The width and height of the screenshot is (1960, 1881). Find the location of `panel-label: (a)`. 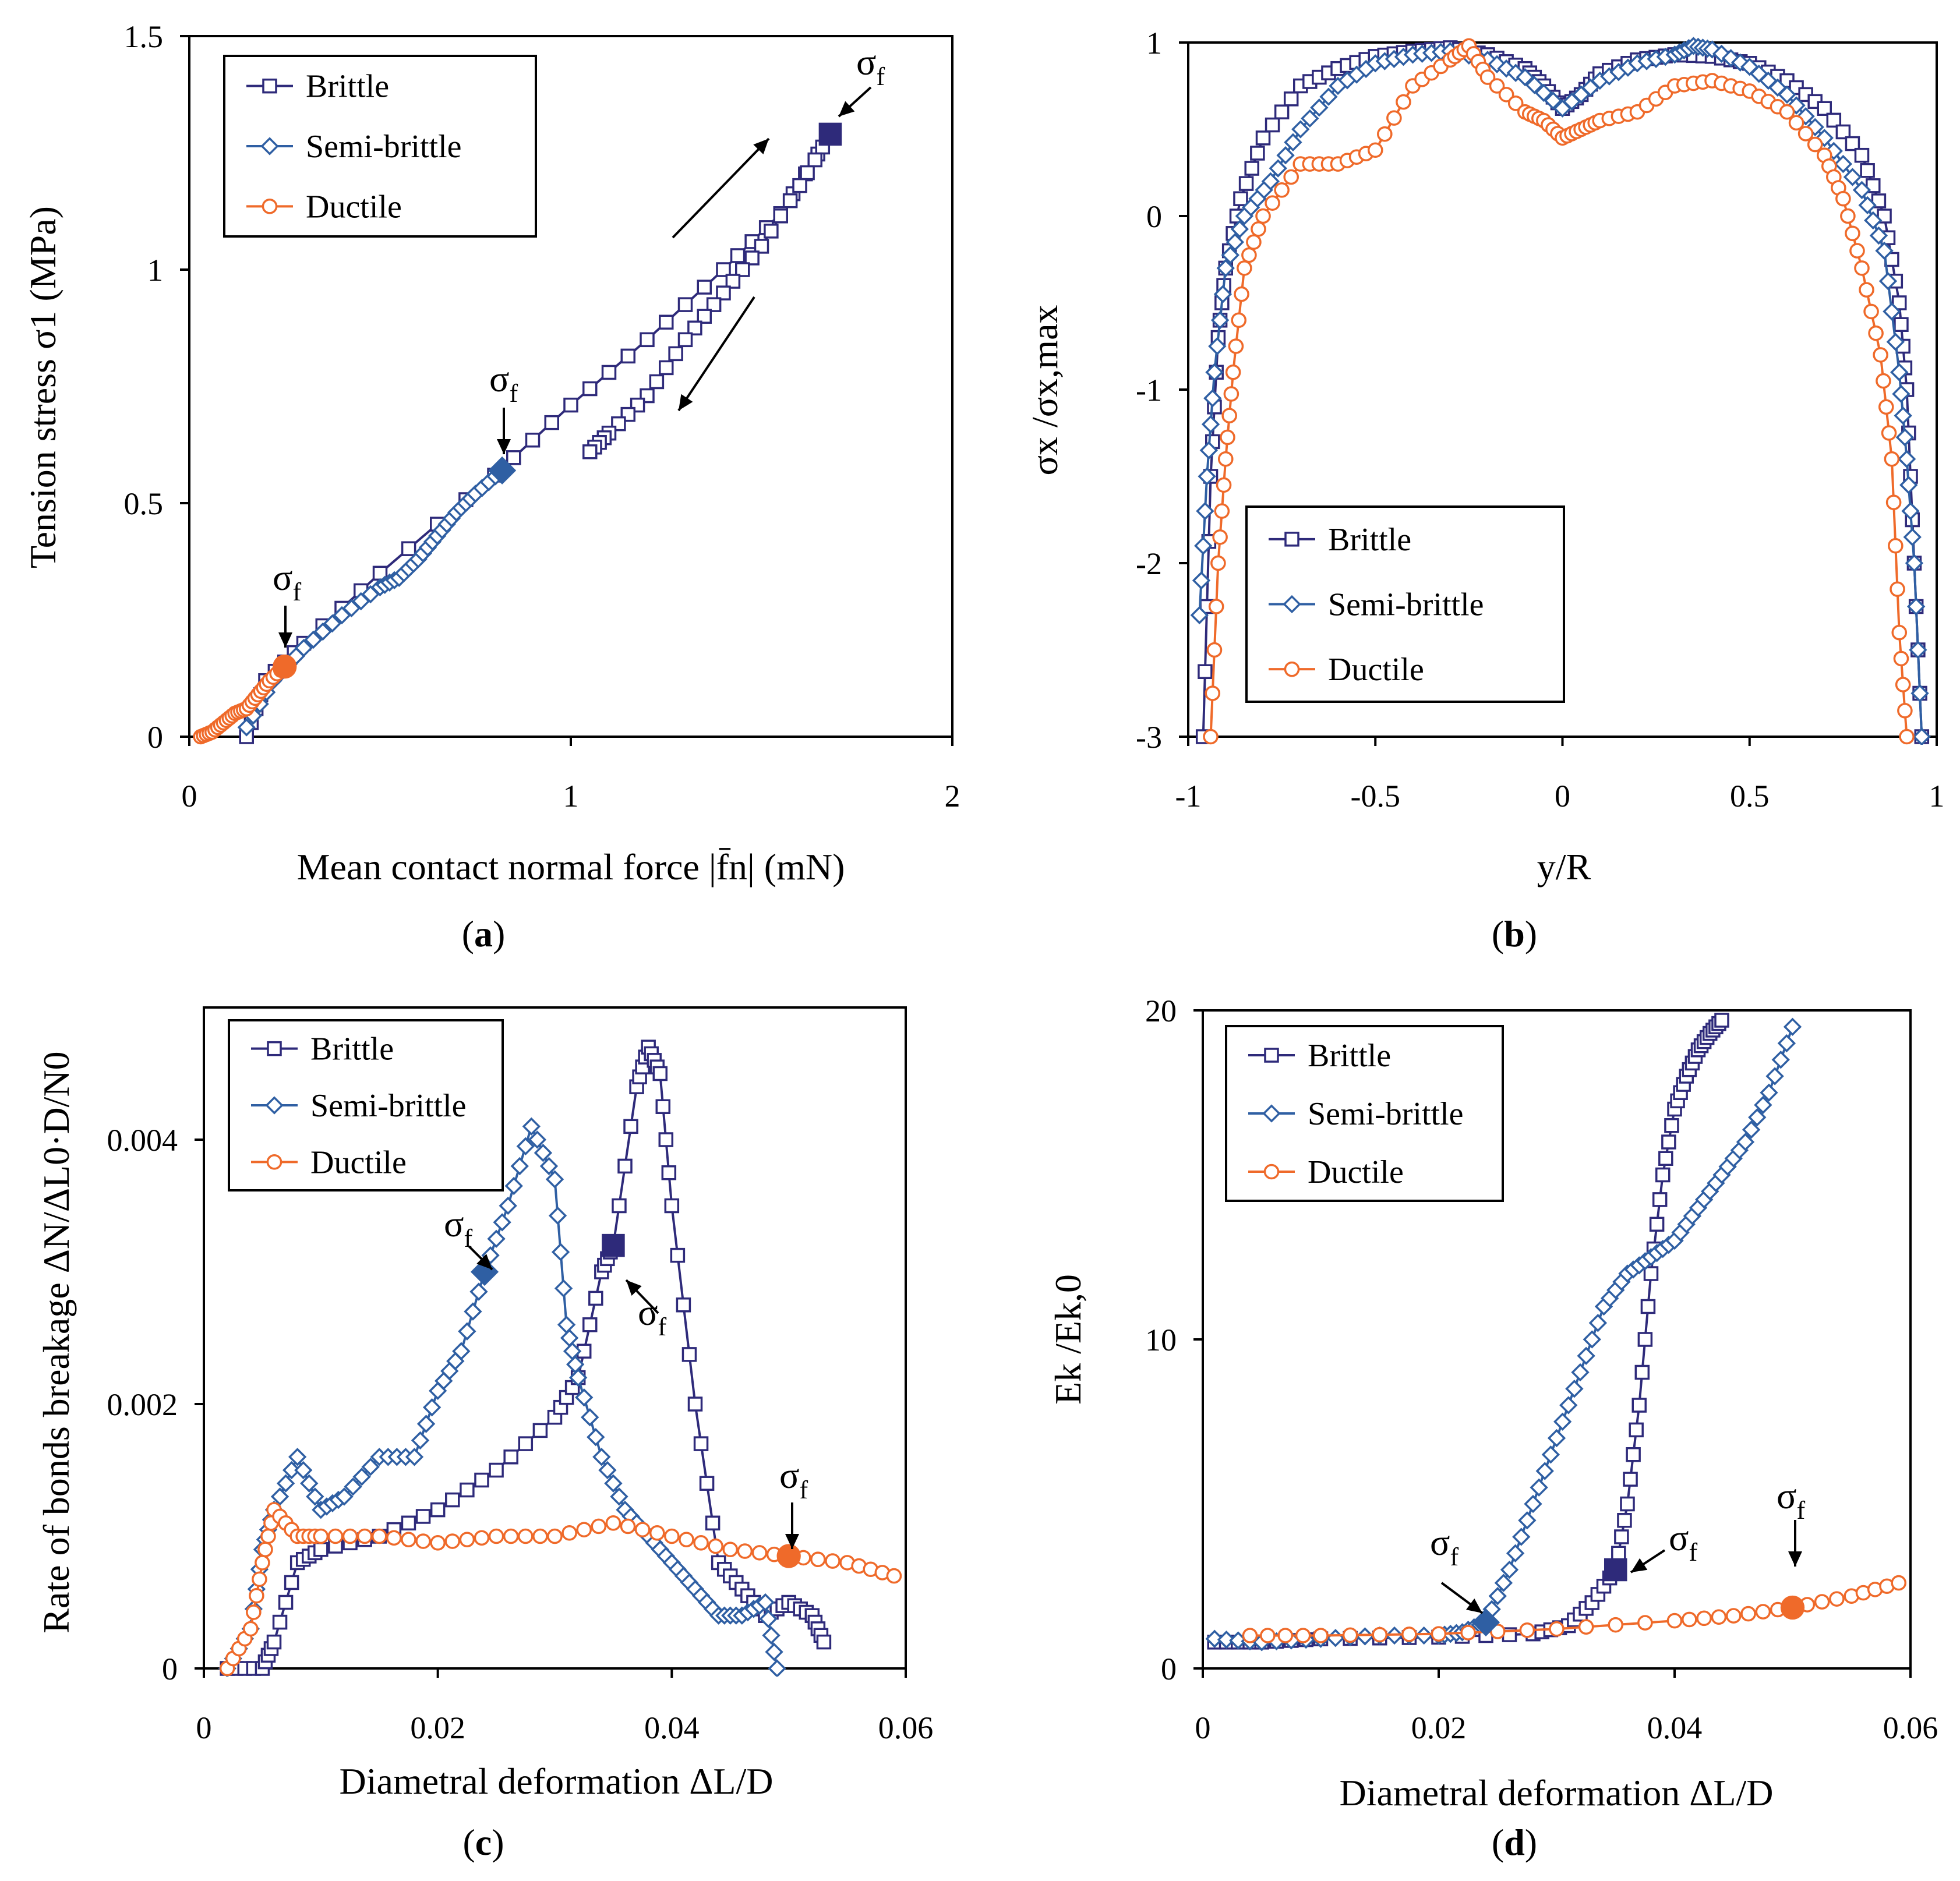

panel-label: (a) is located at coordinates (484, 933).